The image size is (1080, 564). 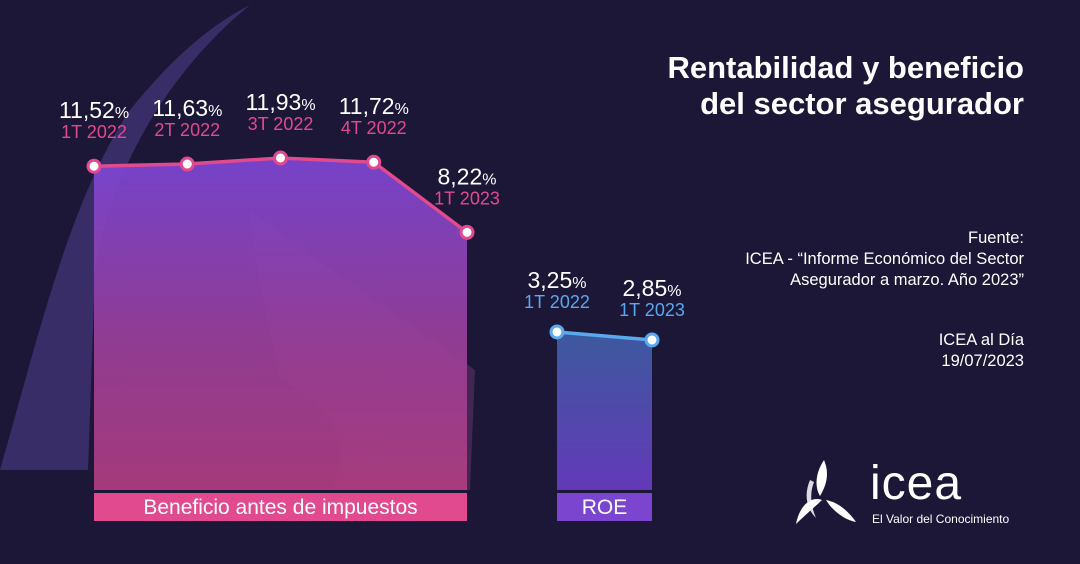 I want to click on icea-logo-icon, so click(x=826, y=492).